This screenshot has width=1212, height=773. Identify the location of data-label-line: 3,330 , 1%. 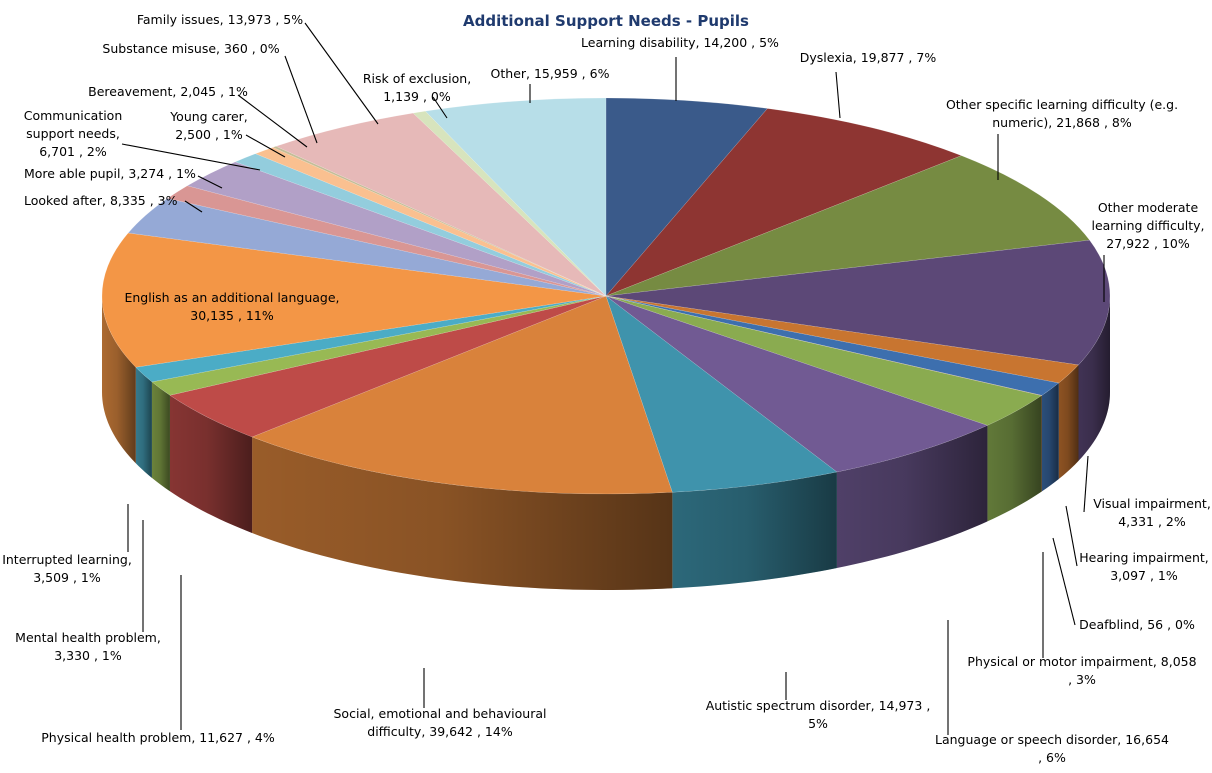
(88, 655).